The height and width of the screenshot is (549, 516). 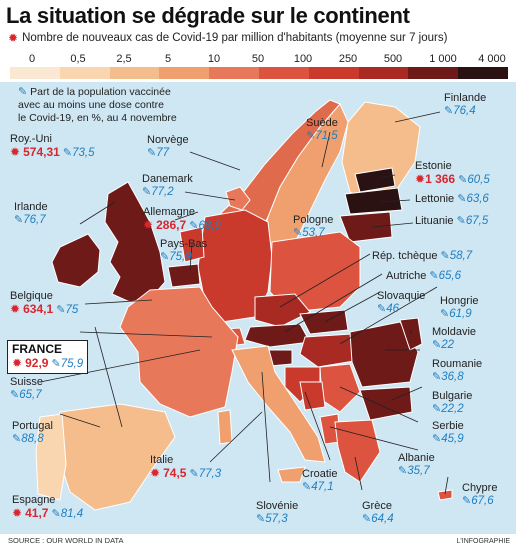 I want to click on label-estonia: Estonie ✹1 366 ✎60,5, so click(x=452, y=173).